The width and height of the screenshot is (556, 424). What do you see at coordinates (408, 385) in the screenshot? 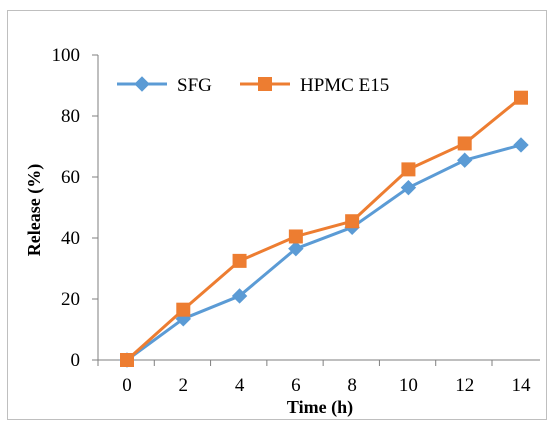
I see `x-tick-label: 10` at bounding box center [408, 385].